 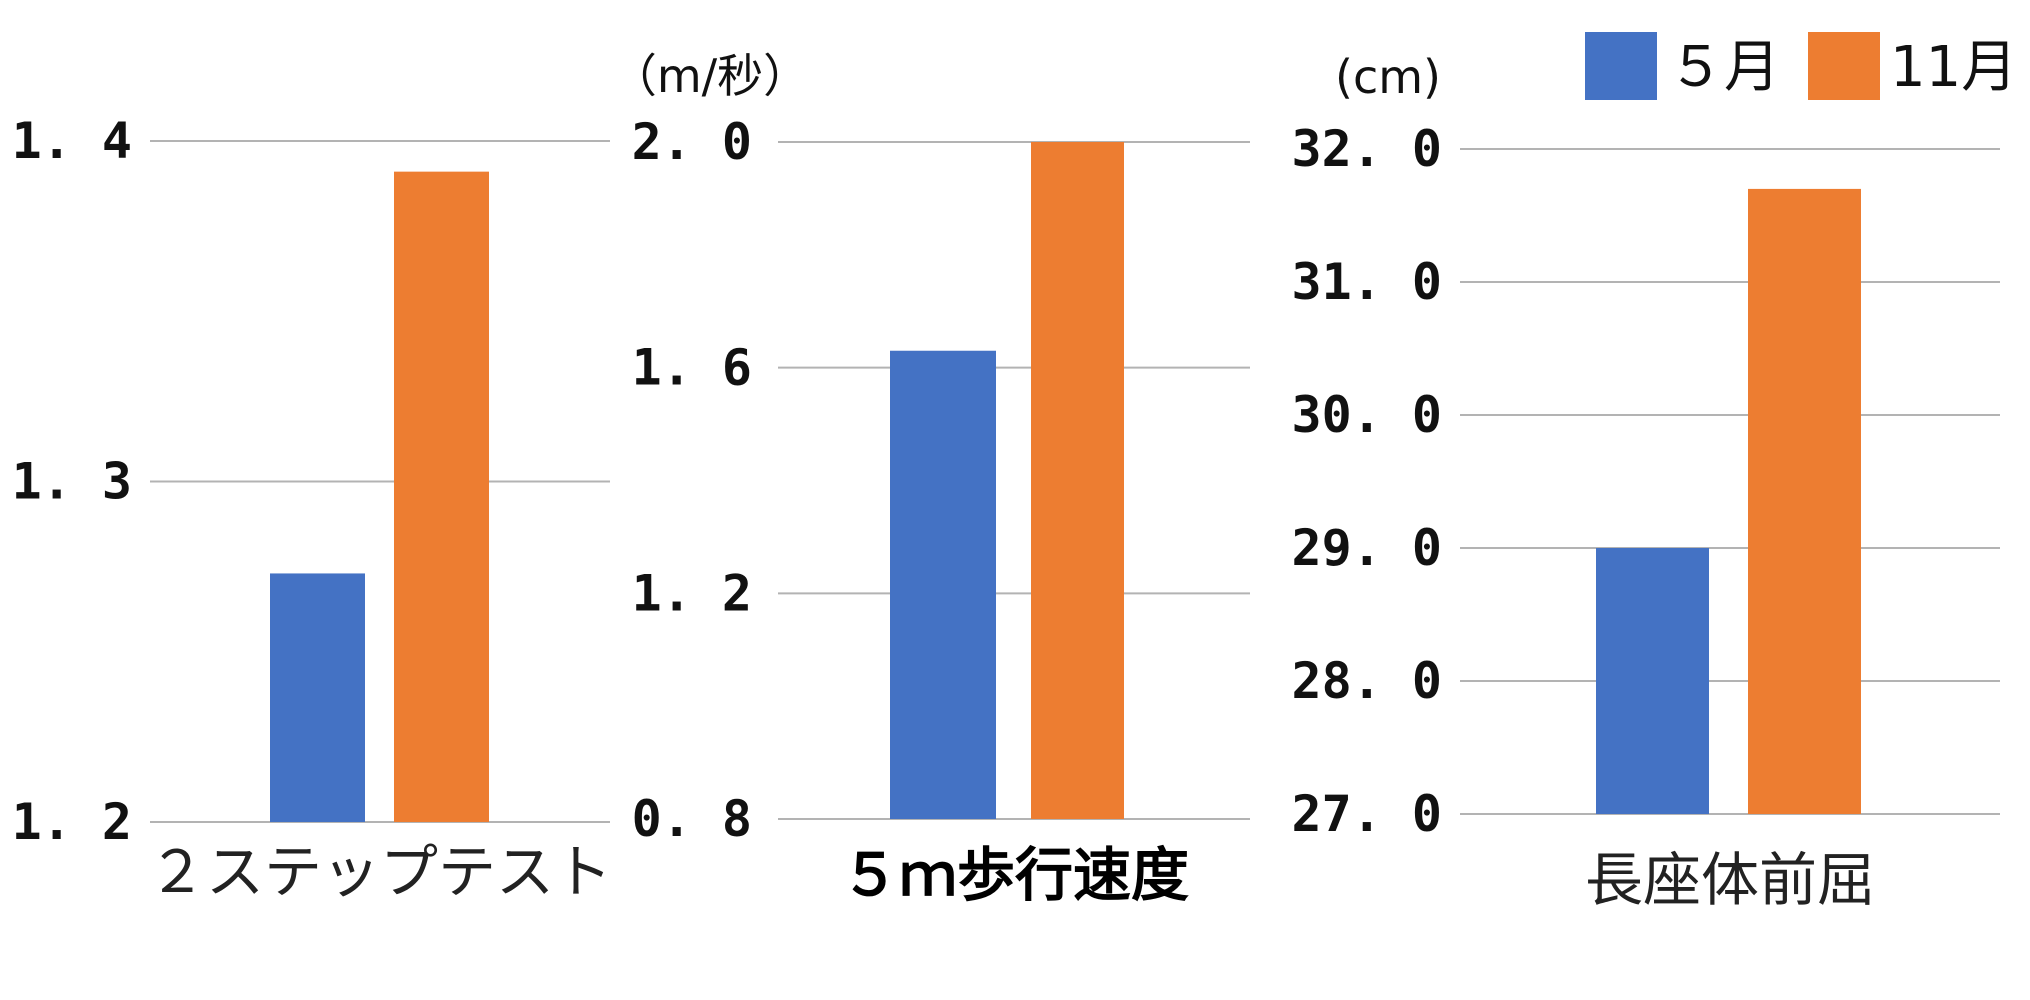 I want to click on legend: ５月 11月, so click(x=1801, y=66).